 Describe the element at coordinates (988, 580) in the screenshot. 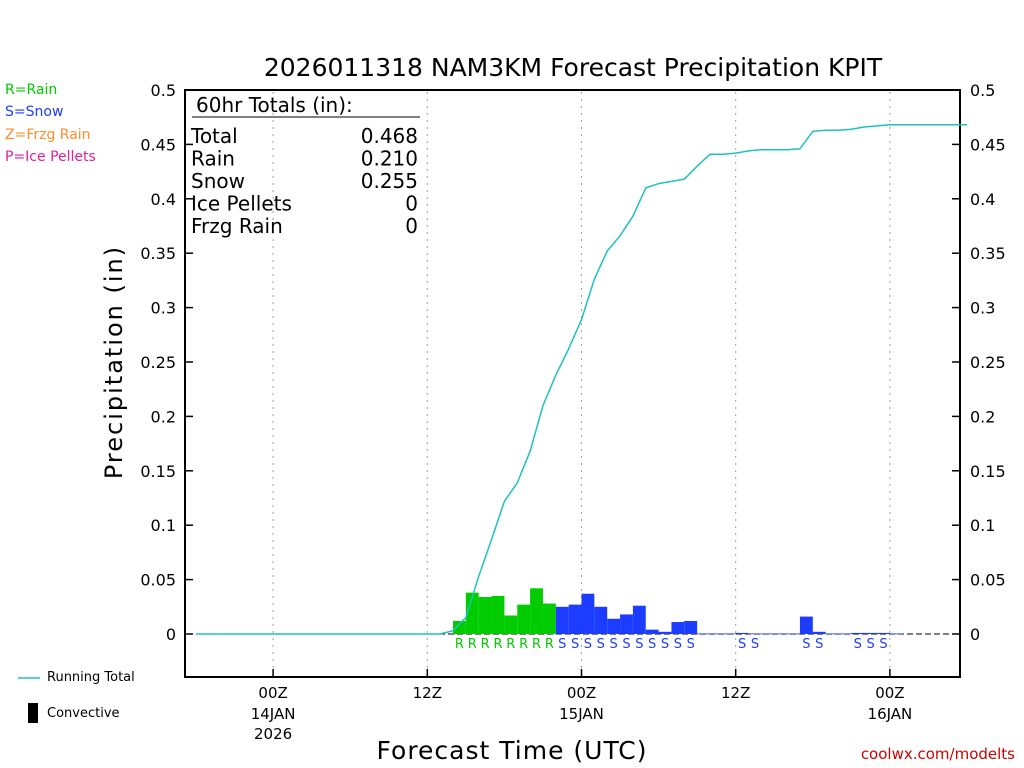

I see `y-tick-label-right: 0.05` at that location.